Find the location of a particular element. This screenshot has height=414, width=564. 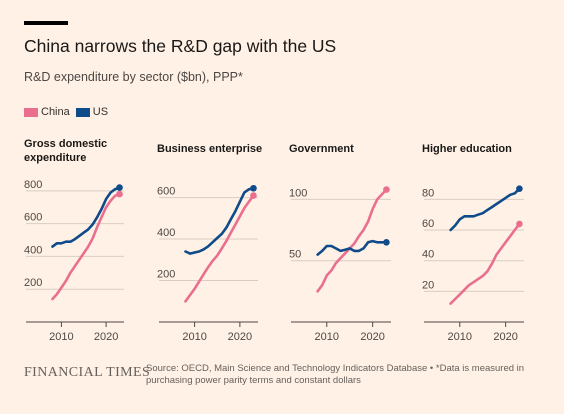

panel-2-line-china is located at coordinates (219, 248).